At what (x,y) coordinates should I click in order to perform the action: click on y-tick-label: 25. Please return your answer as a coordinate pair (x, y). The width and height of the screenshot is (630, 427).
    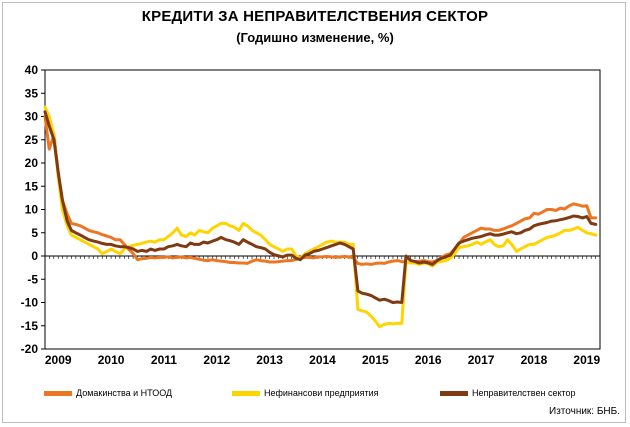
    Looking at the image, I should click on (32, 140).